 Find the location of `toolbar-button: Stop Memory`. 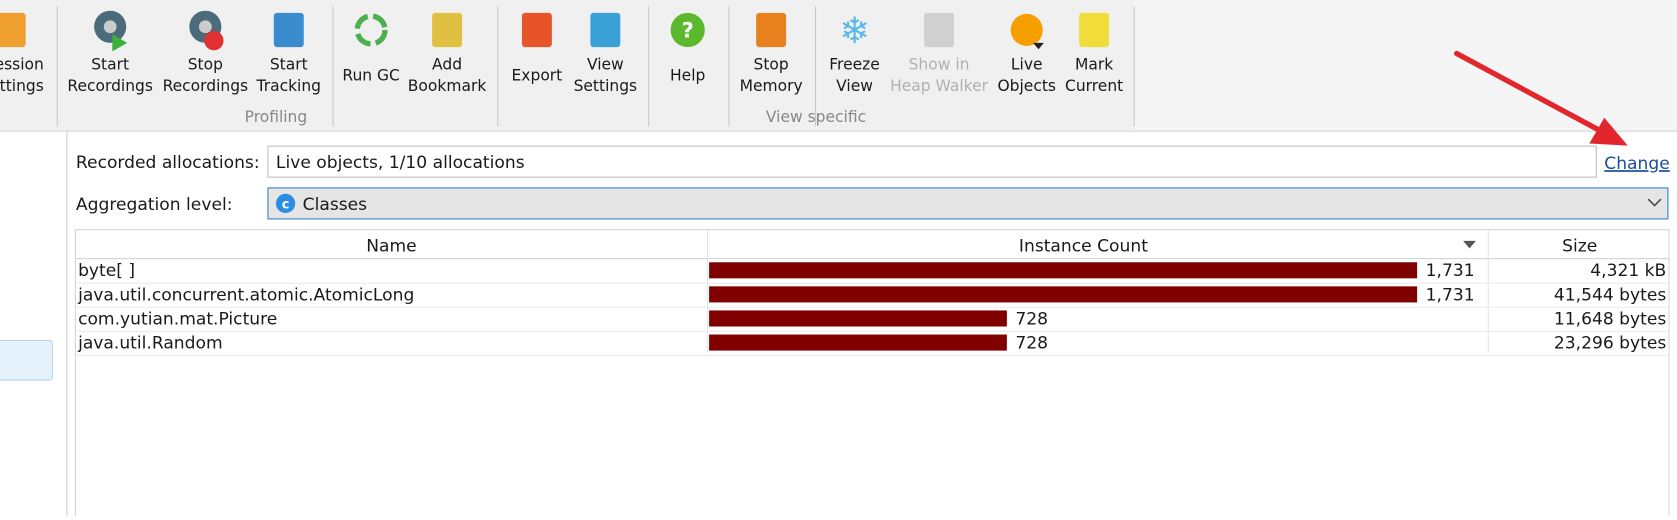

toolbar-button: Stop Memory is located at coordinates (771, 53).